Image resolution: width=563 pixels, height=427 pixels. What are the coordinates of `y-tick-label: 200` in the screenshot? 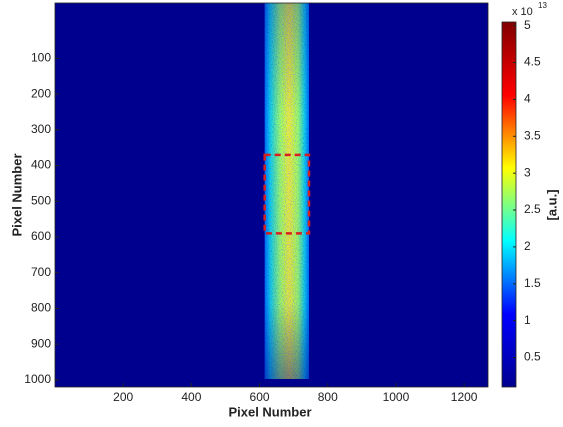 It's located at (41, 93).